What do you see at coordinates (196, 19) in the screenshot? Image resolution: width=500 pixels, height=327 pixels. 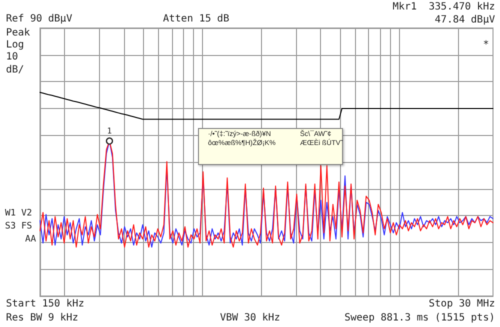 I see `text: Atten 15 dB` at bounding box center [196, 19].